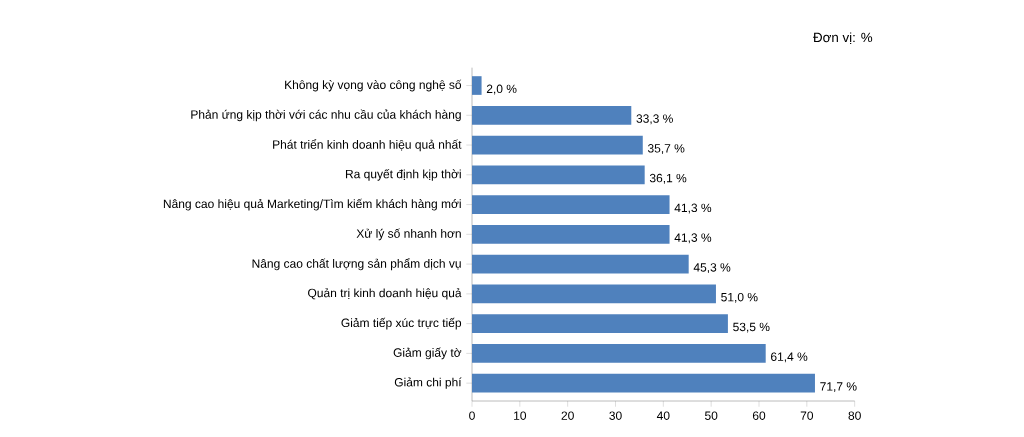 The image size is (1024, 437). I want to click on x-tick-label: 10, so click(520, 415).